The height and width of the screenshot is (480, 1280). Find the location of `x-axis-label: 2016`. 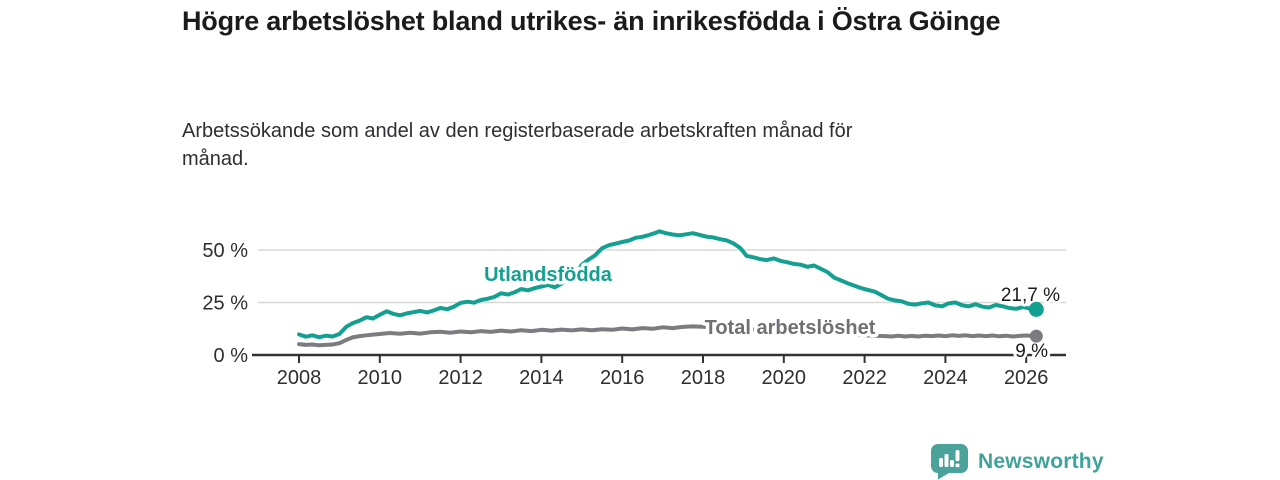

x-axis-label: 2016 is located at coordinates (622, 378).